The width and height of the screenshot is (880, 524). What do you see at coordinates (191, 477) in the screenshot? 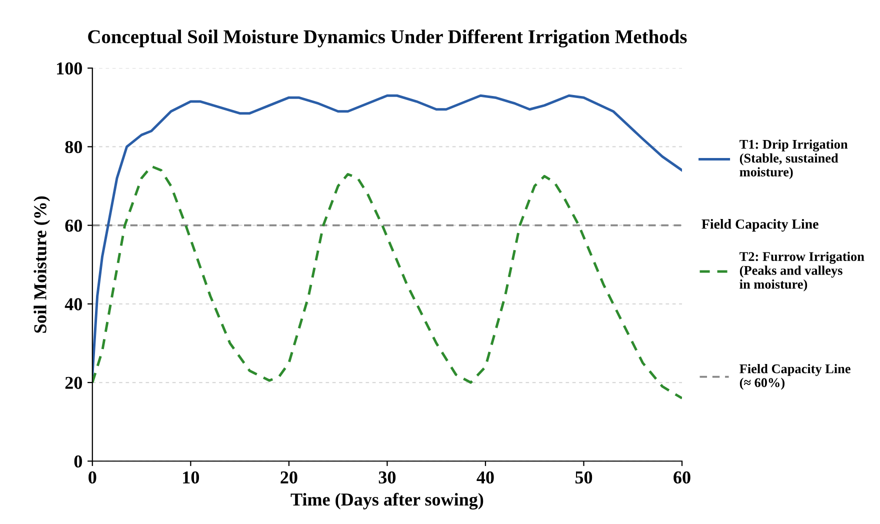
I see `x-tick-label: 10` at bounding box center [191, 477].